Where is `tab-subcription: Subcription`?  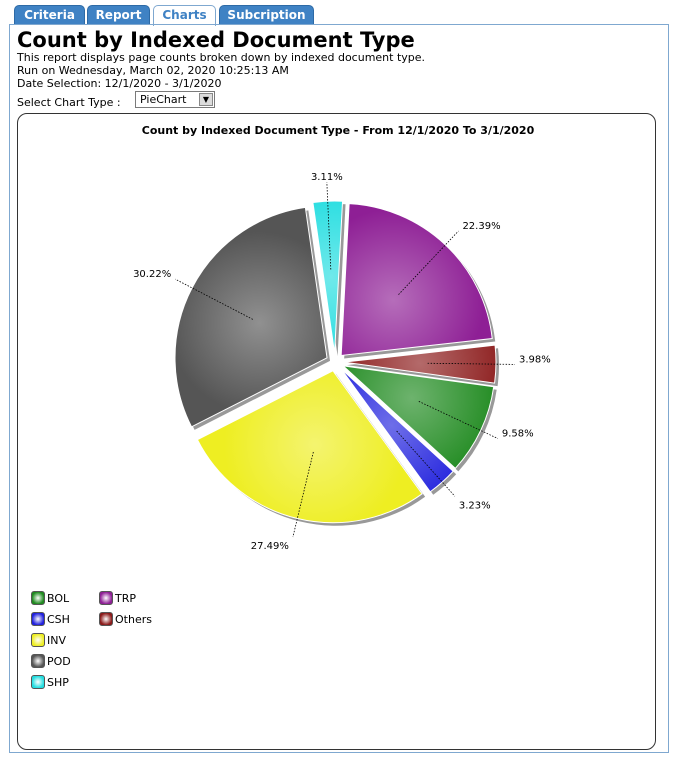
tab-subcription: Subcription is located at coordinates (266, 14).